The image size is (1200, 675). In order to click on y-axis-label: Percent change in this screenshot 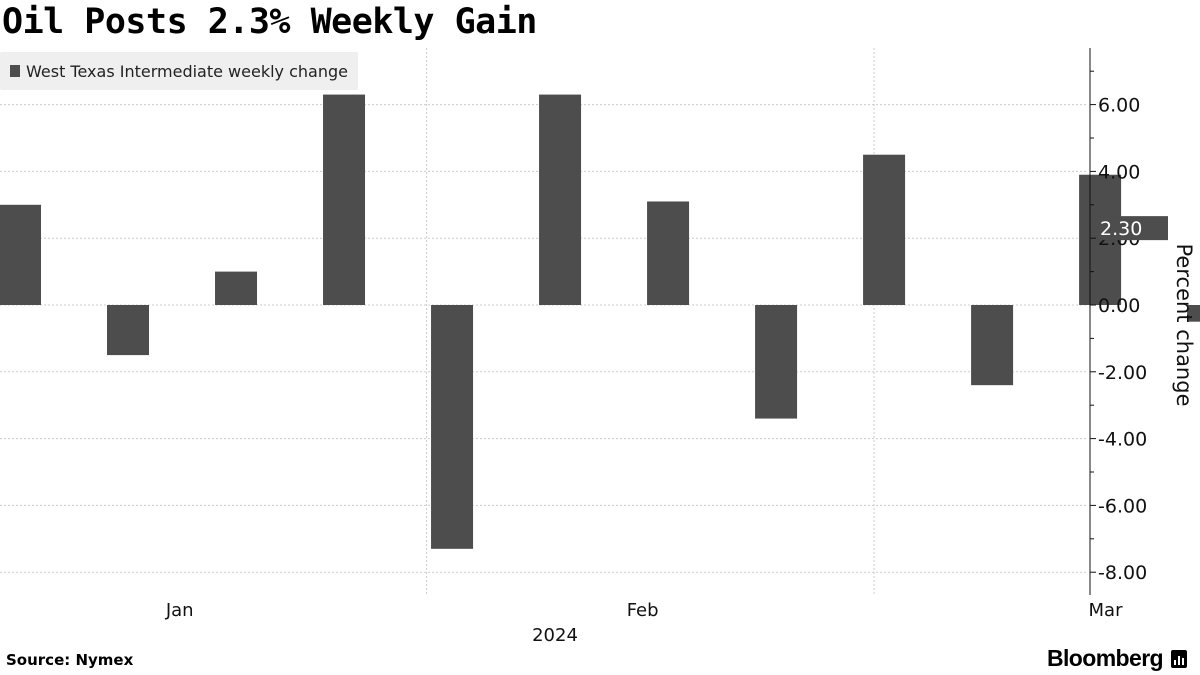, I will do `click(1184, 325)`.